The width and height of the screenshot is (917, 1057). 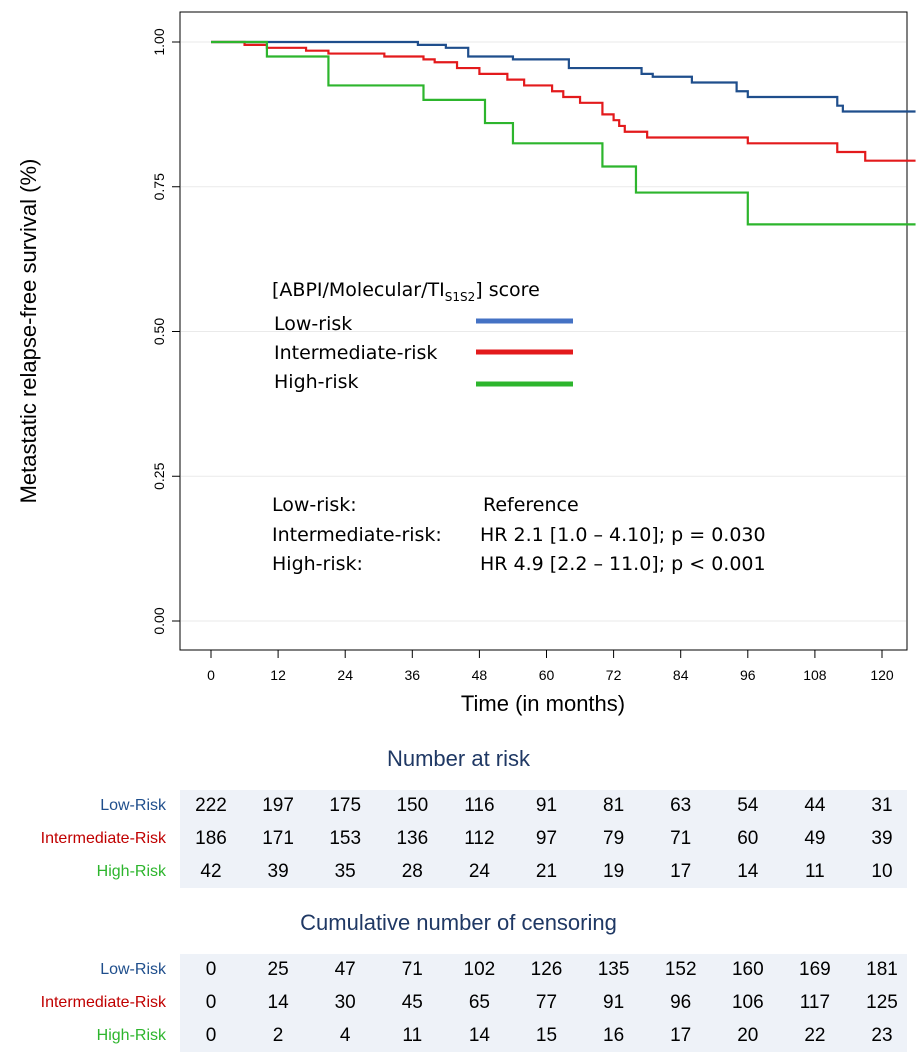 I want to click on censor-table-cell: 25, so click(x=278, y=969).